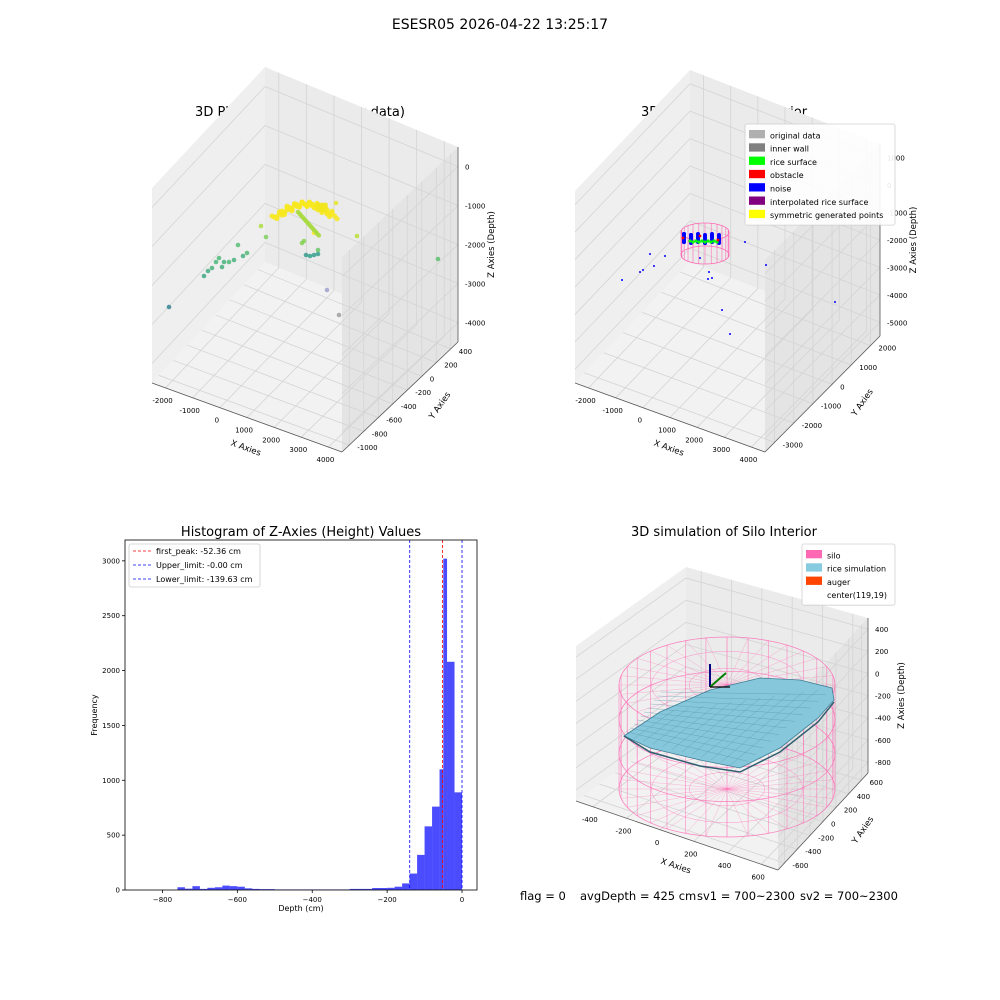  What do you see at coordinates (465, 352) in the screenshot?
I see `raw-y-tick-label: 400` at bounding box center [465, 352].